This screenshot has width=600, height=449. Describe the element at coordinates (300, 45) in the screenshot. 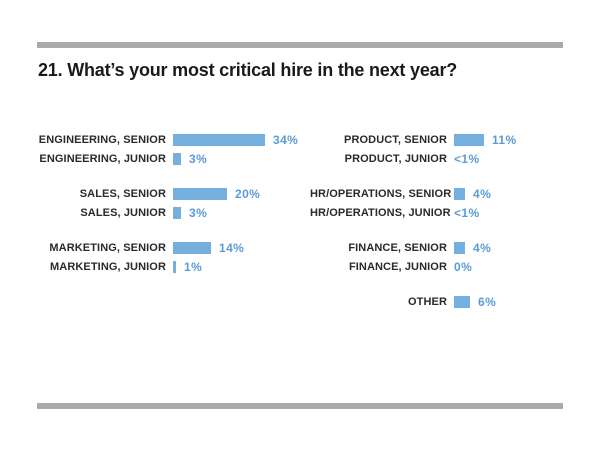

I see `top-divider-rule` at that location.